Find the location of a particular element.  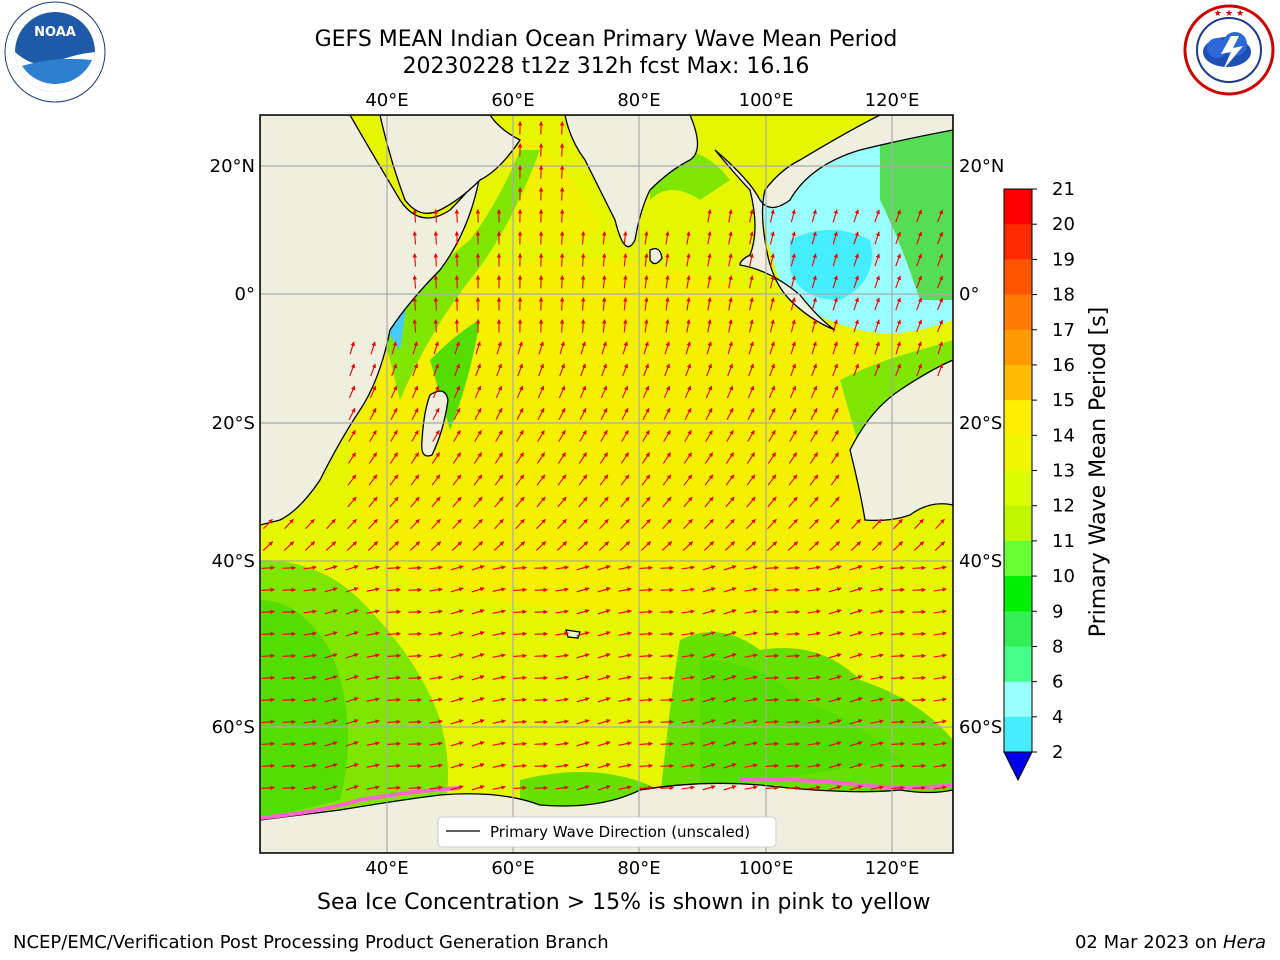

top-lon-label-60e: 60°E is located at coordinates (512, 100).